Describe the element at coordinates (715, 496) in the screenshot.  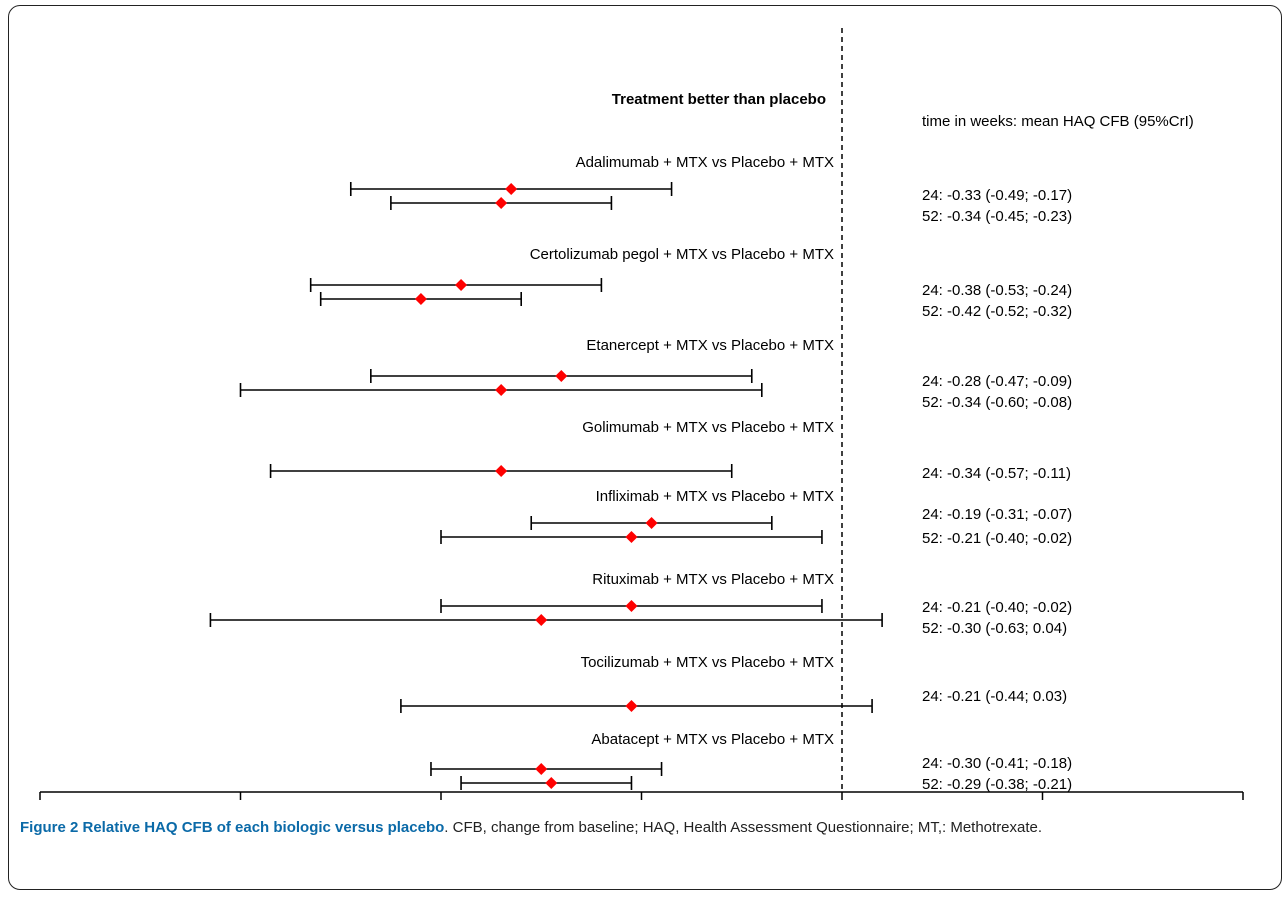
I see `comparison-label: Infliximab + MTX vs Placebo + MTX` at that location.